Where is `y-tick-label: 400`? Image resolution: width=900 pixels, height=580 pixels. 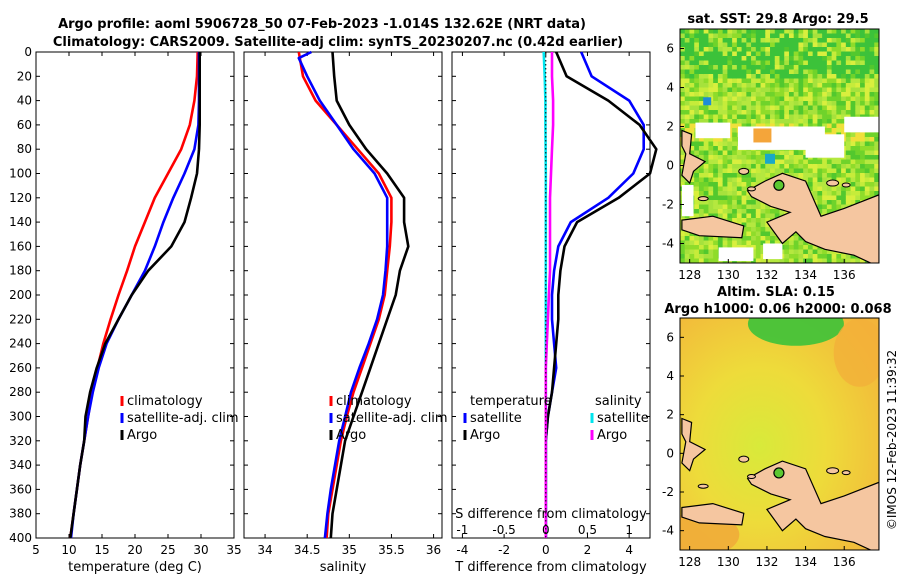 y-tick-label: 400 is located at coordinates (20, 538).